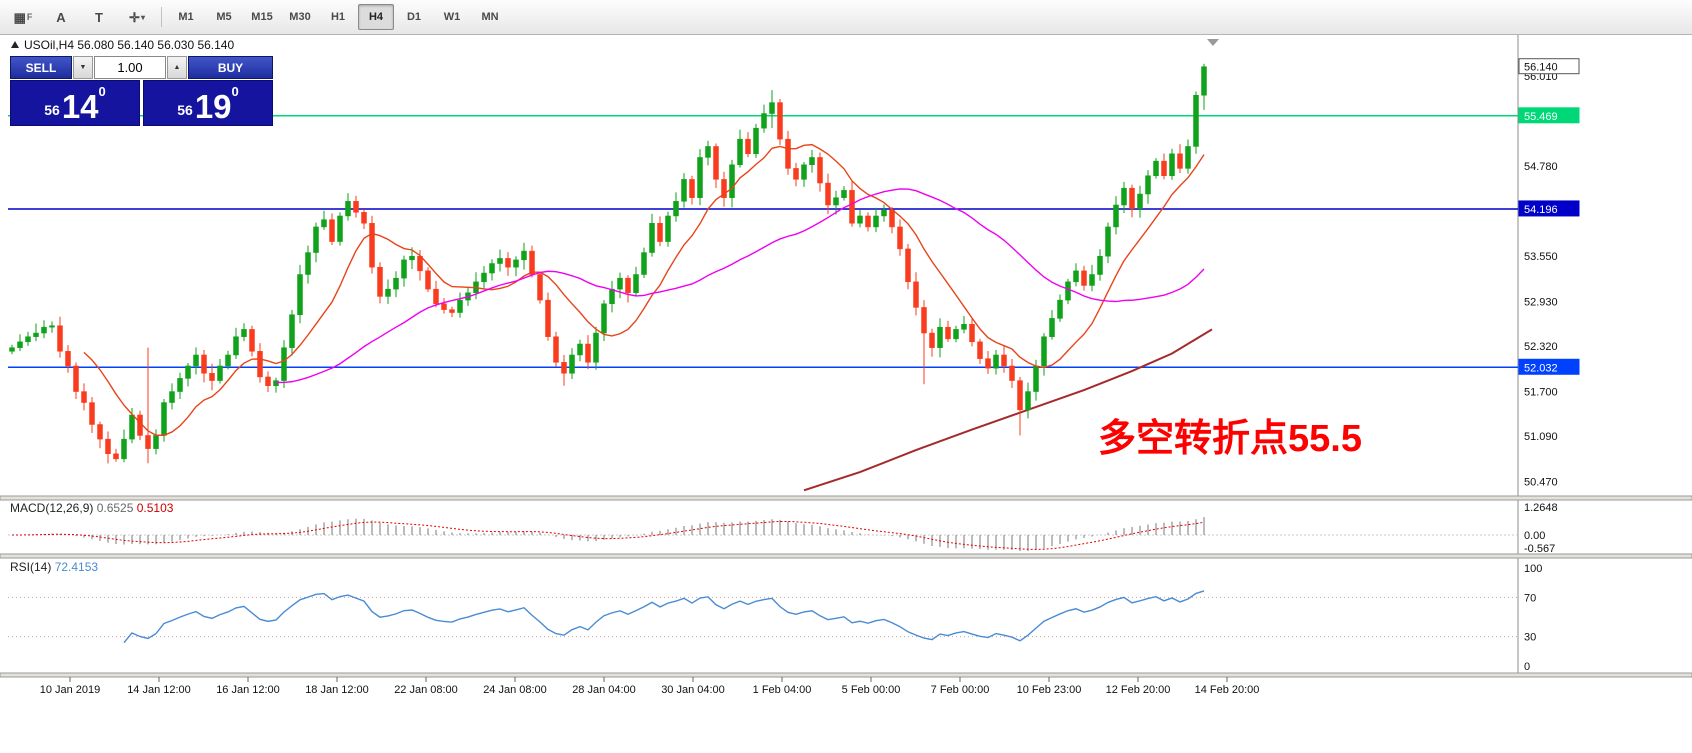 The width and height of the screenshot is (1692, 753). What do you see at coordinates (1539, 549) in the screenshot?
I see `macd-scale-label: -0.567` at bounding box center [1539, 549].